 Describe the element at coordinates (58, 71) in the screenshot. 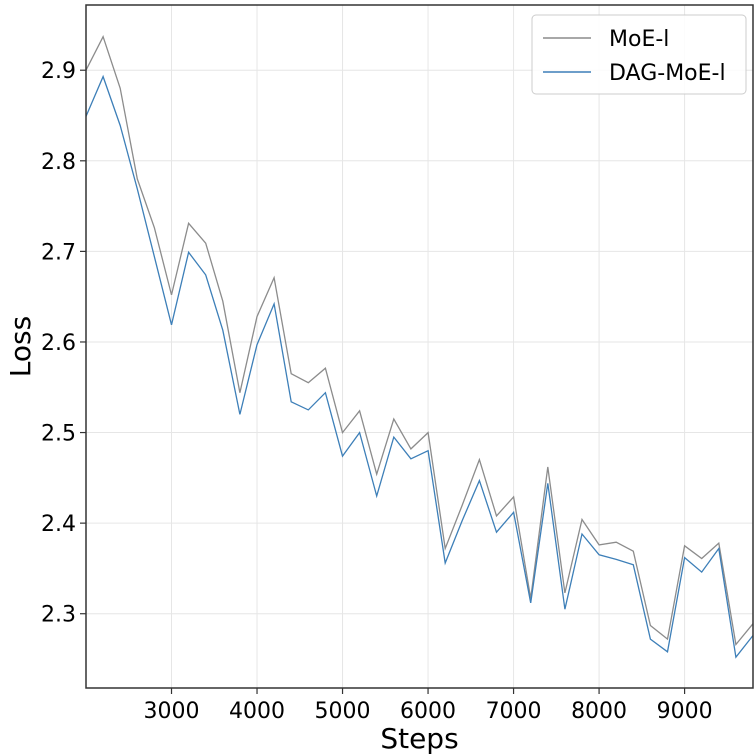

I see `y-tick-label: 2.9` at that location.